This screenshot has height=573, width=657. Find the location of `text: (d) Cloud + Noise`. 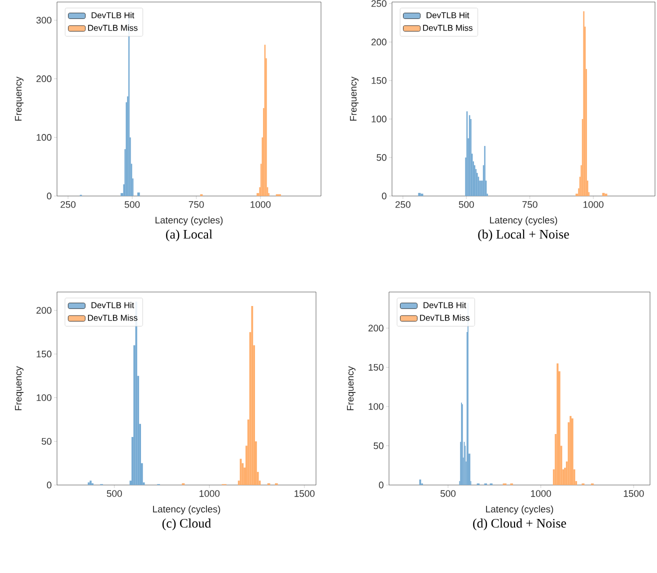

text: (d) Cloud + Noise is located at coordinates (519, 524).